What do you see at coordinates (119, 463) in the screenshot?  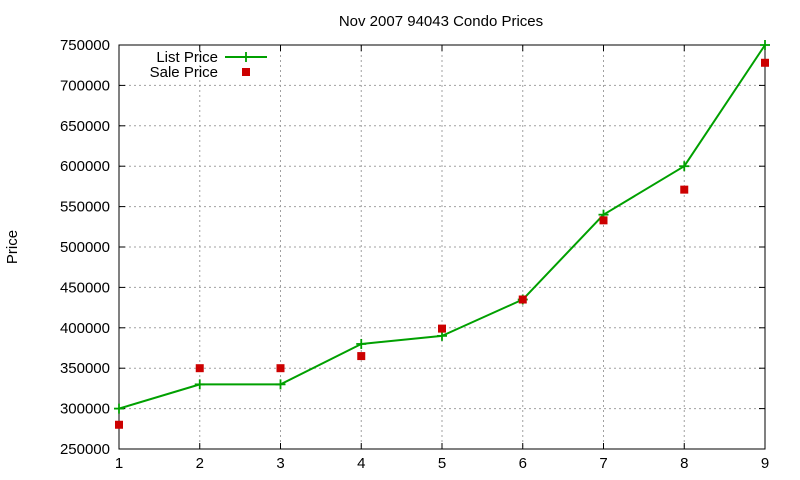 I see `x-tick-label: 1` at bounding box center [119, 463].